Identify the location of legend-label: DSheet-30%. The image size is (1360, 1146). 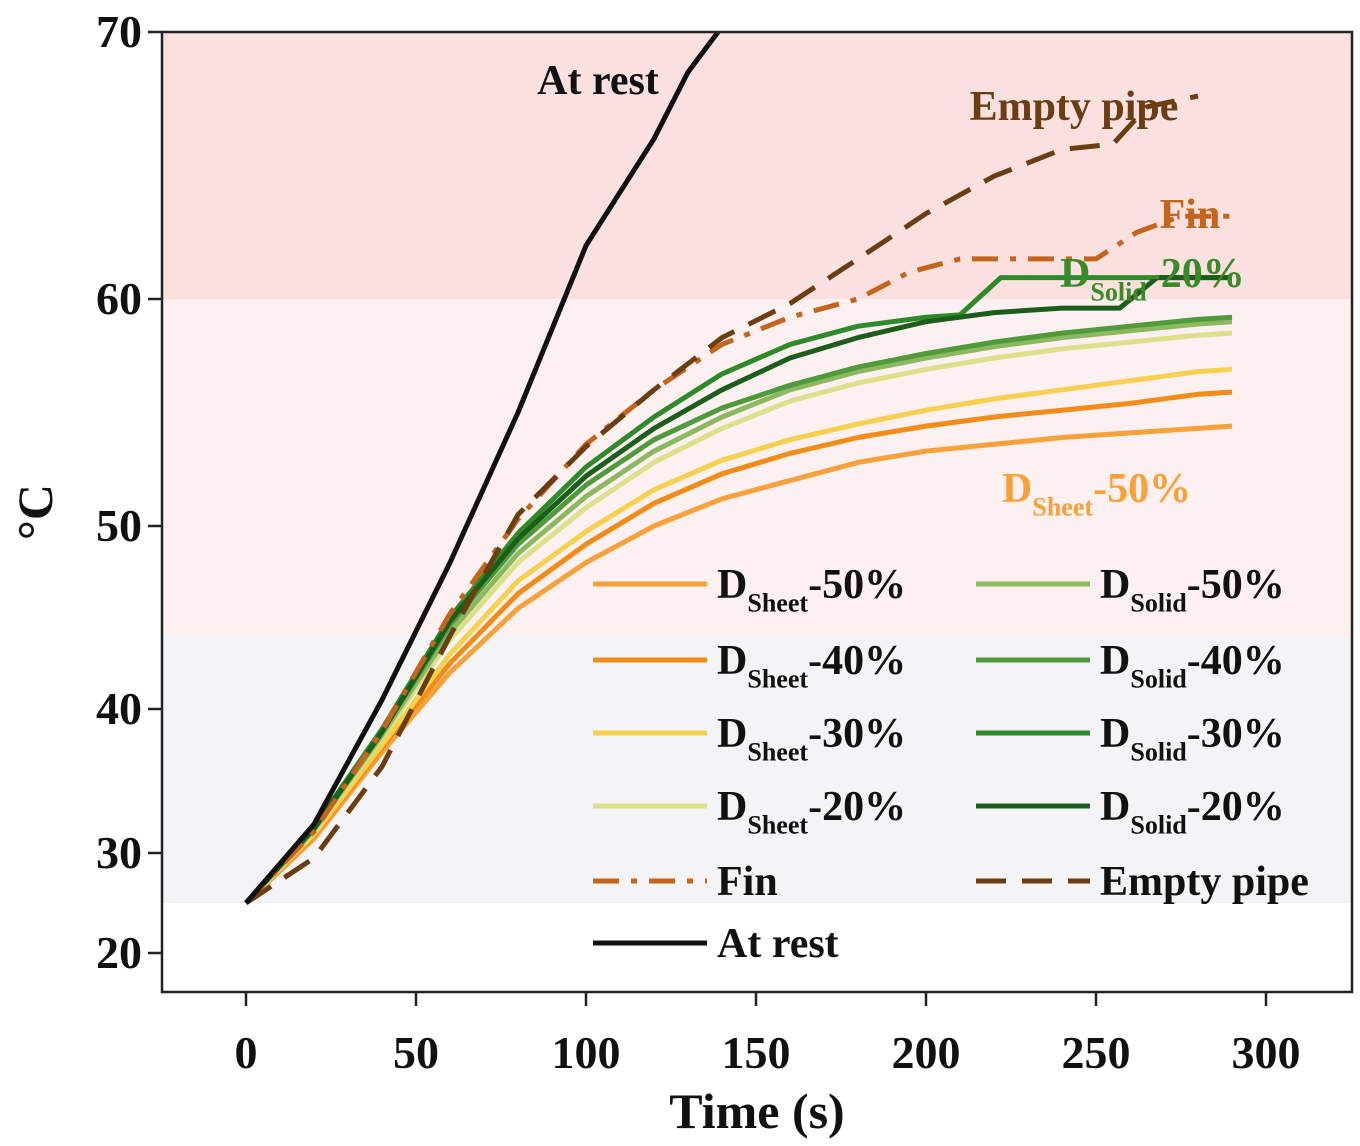
(811, 738).